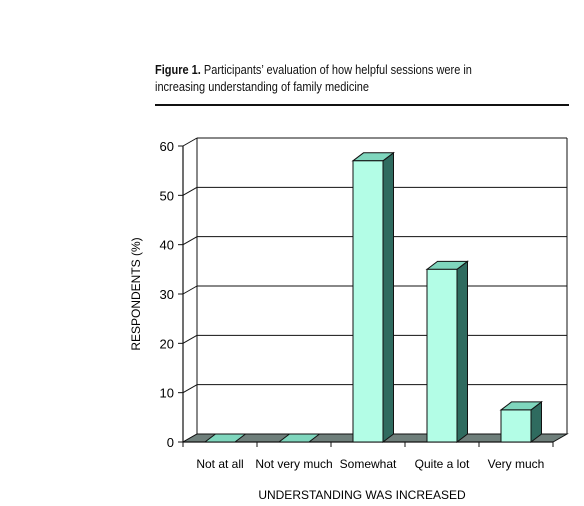  I want to click on y-tick-label: 60, so click(167, 146).